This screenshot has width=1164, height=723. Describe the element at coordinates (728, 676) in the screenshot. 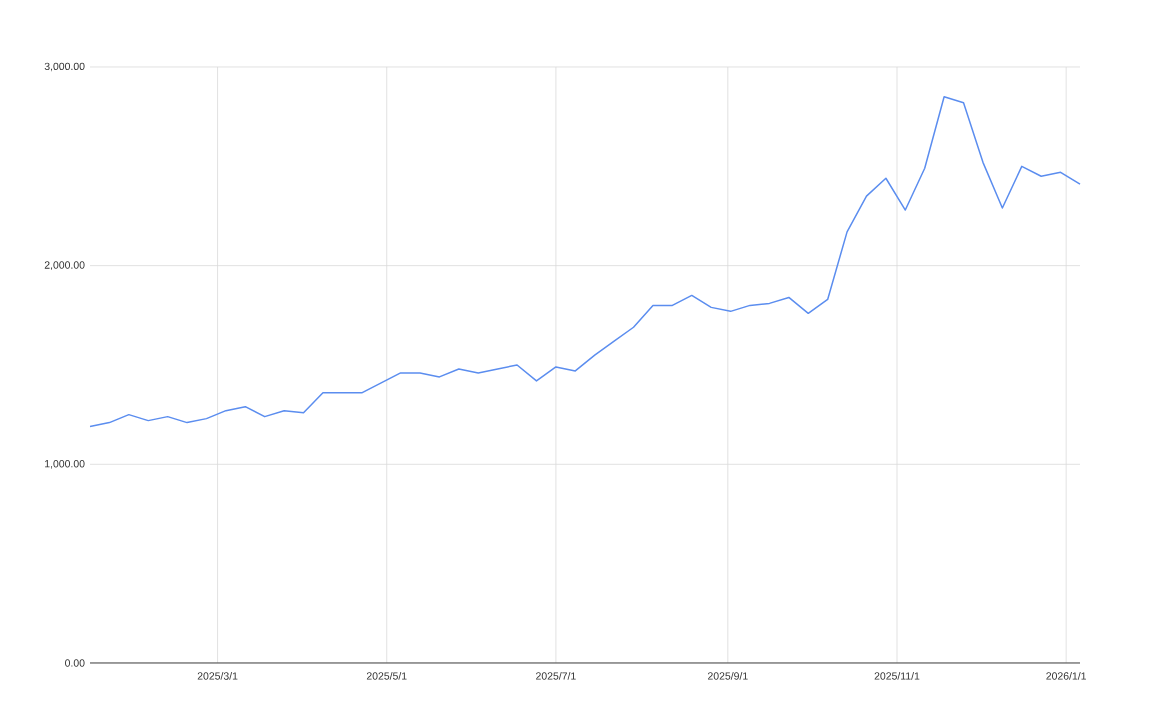

I see `x-tick-label: 2025/9/1` at that location.